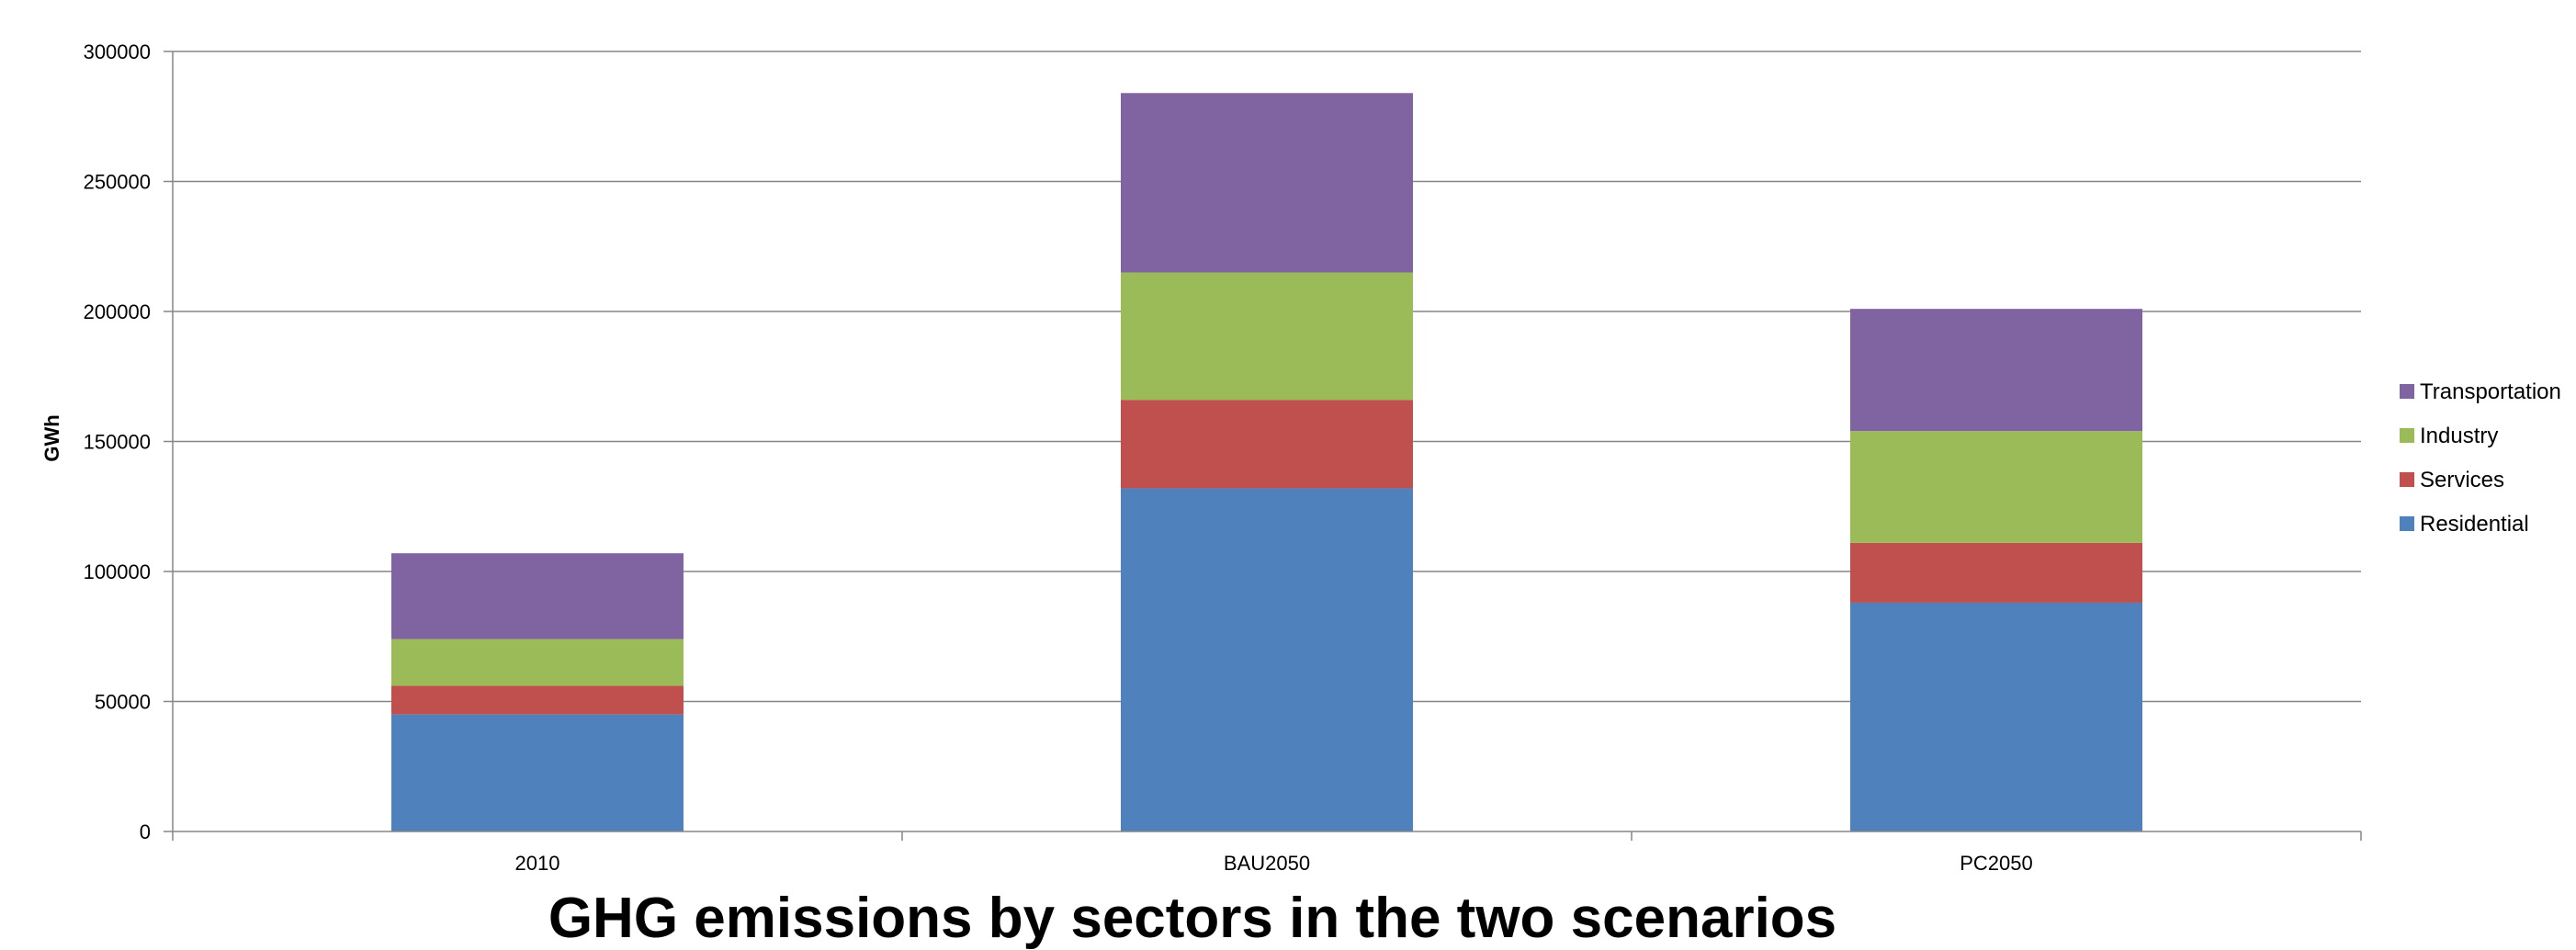 This screenshot has width=2576, height=950. I want to click on legend-swatch-industry, so click(2407, 435).